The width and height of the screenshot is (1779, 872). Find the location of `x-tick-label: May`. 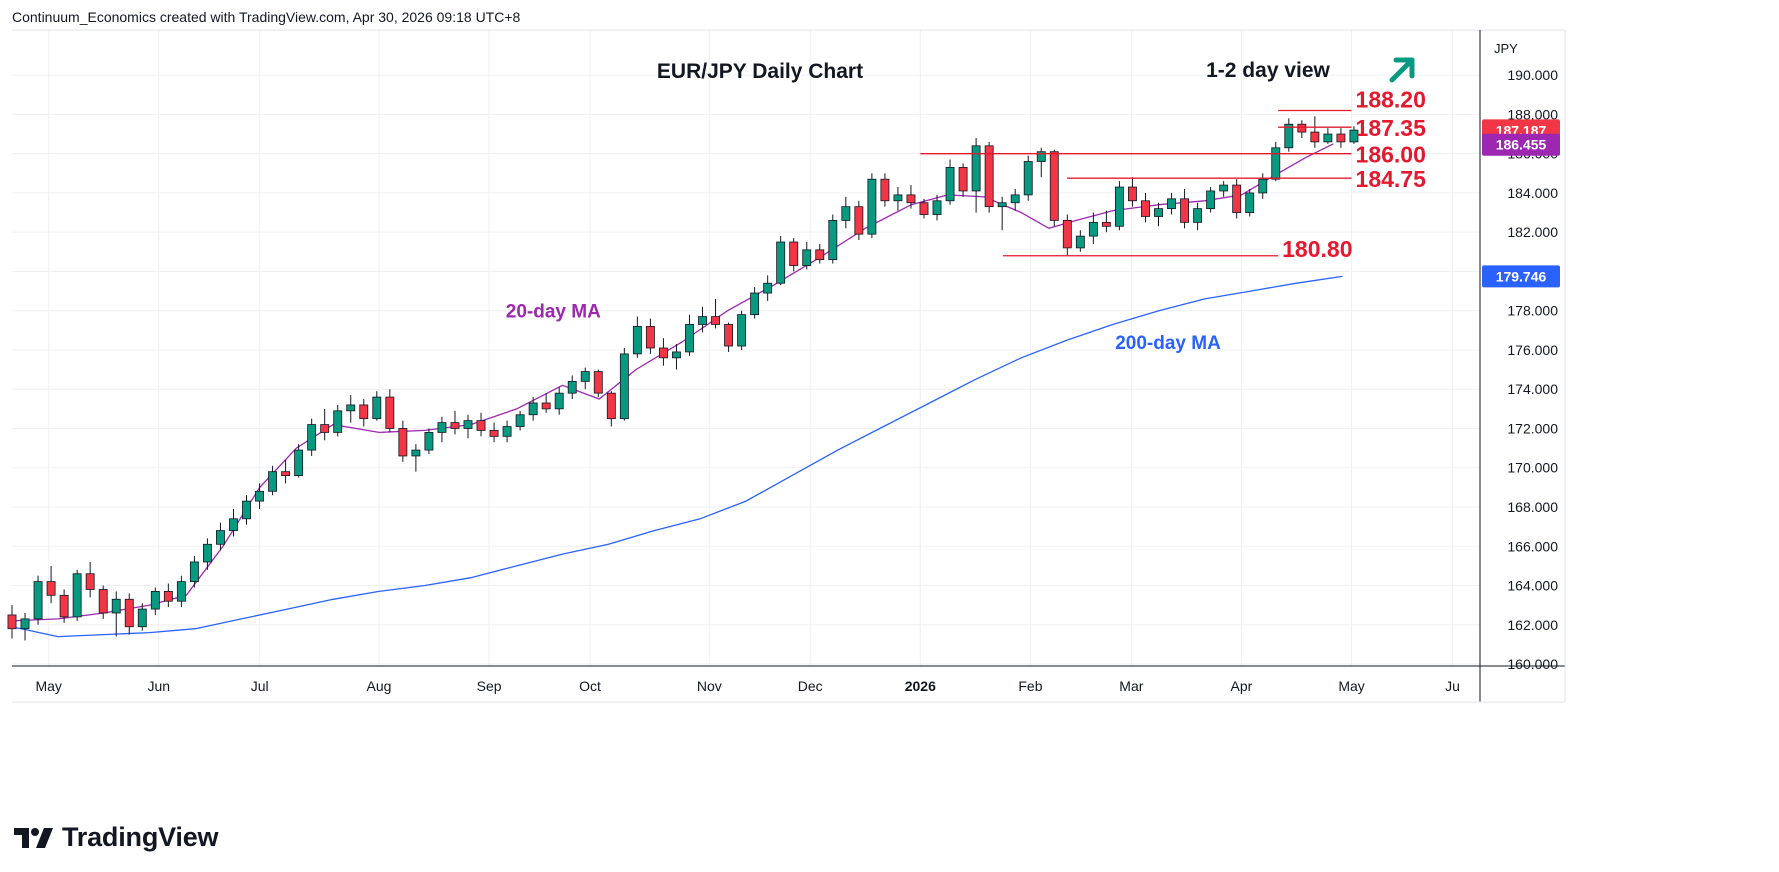

x-tick-label: May is located at coordinates (48, 686).